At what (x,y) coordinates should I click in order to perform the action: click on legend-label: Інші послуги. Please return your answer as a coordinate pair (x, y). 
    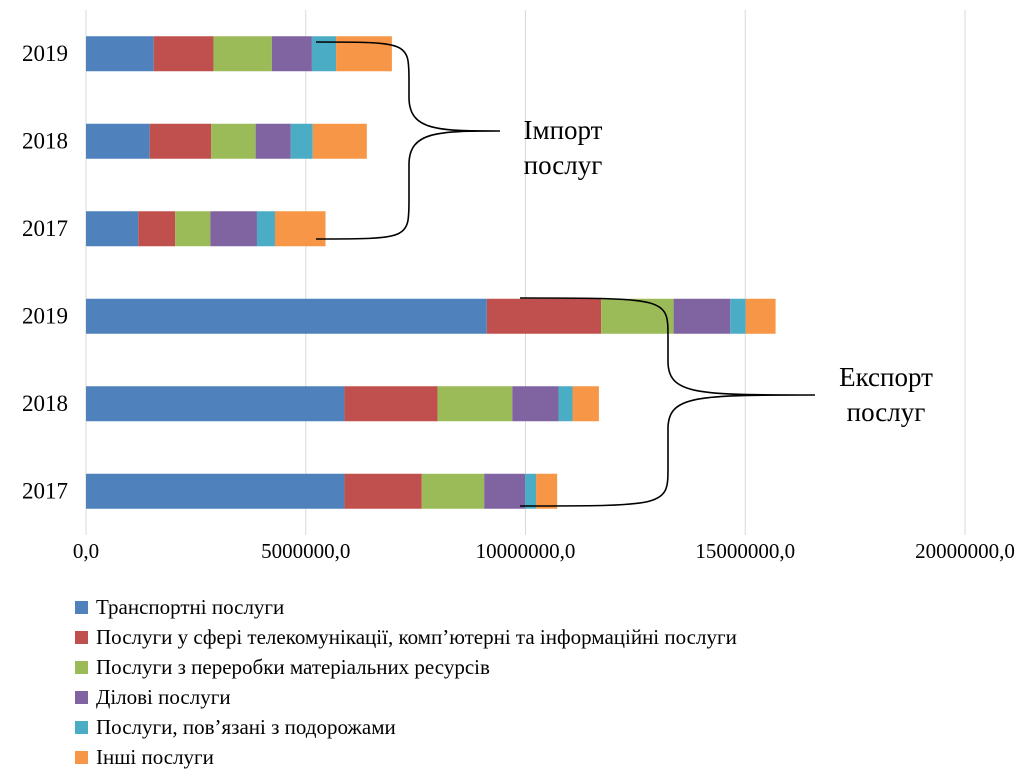
    Looking at the image, I should click on (155, 756).